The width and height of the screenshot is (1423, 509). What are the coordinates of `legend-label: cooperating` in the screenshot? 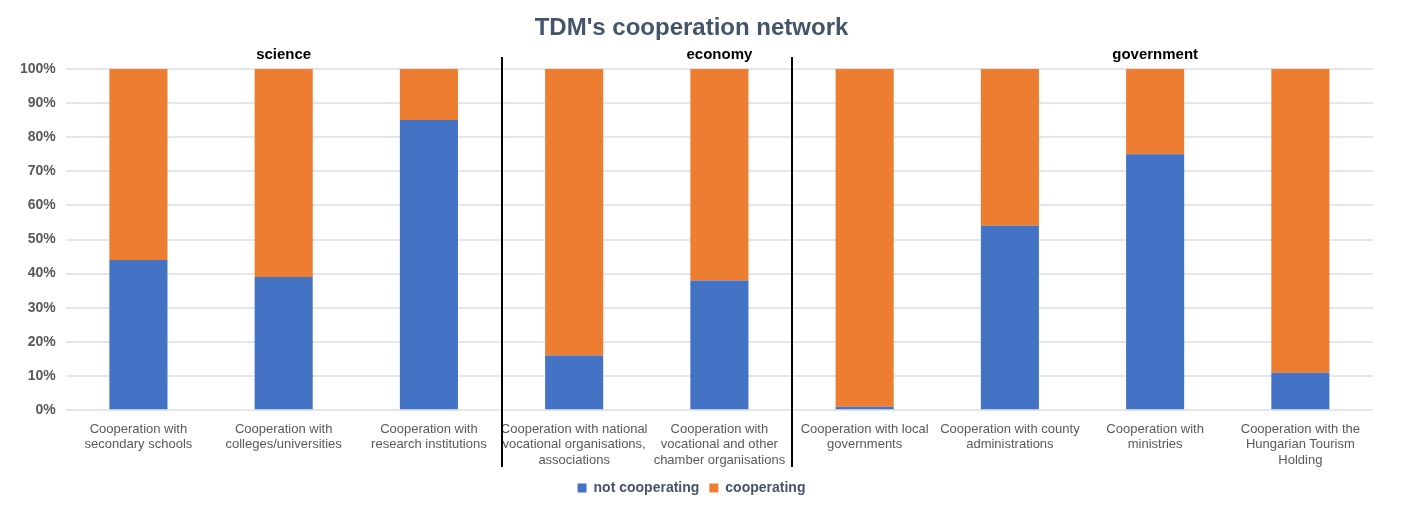 It's located at (765, 486).